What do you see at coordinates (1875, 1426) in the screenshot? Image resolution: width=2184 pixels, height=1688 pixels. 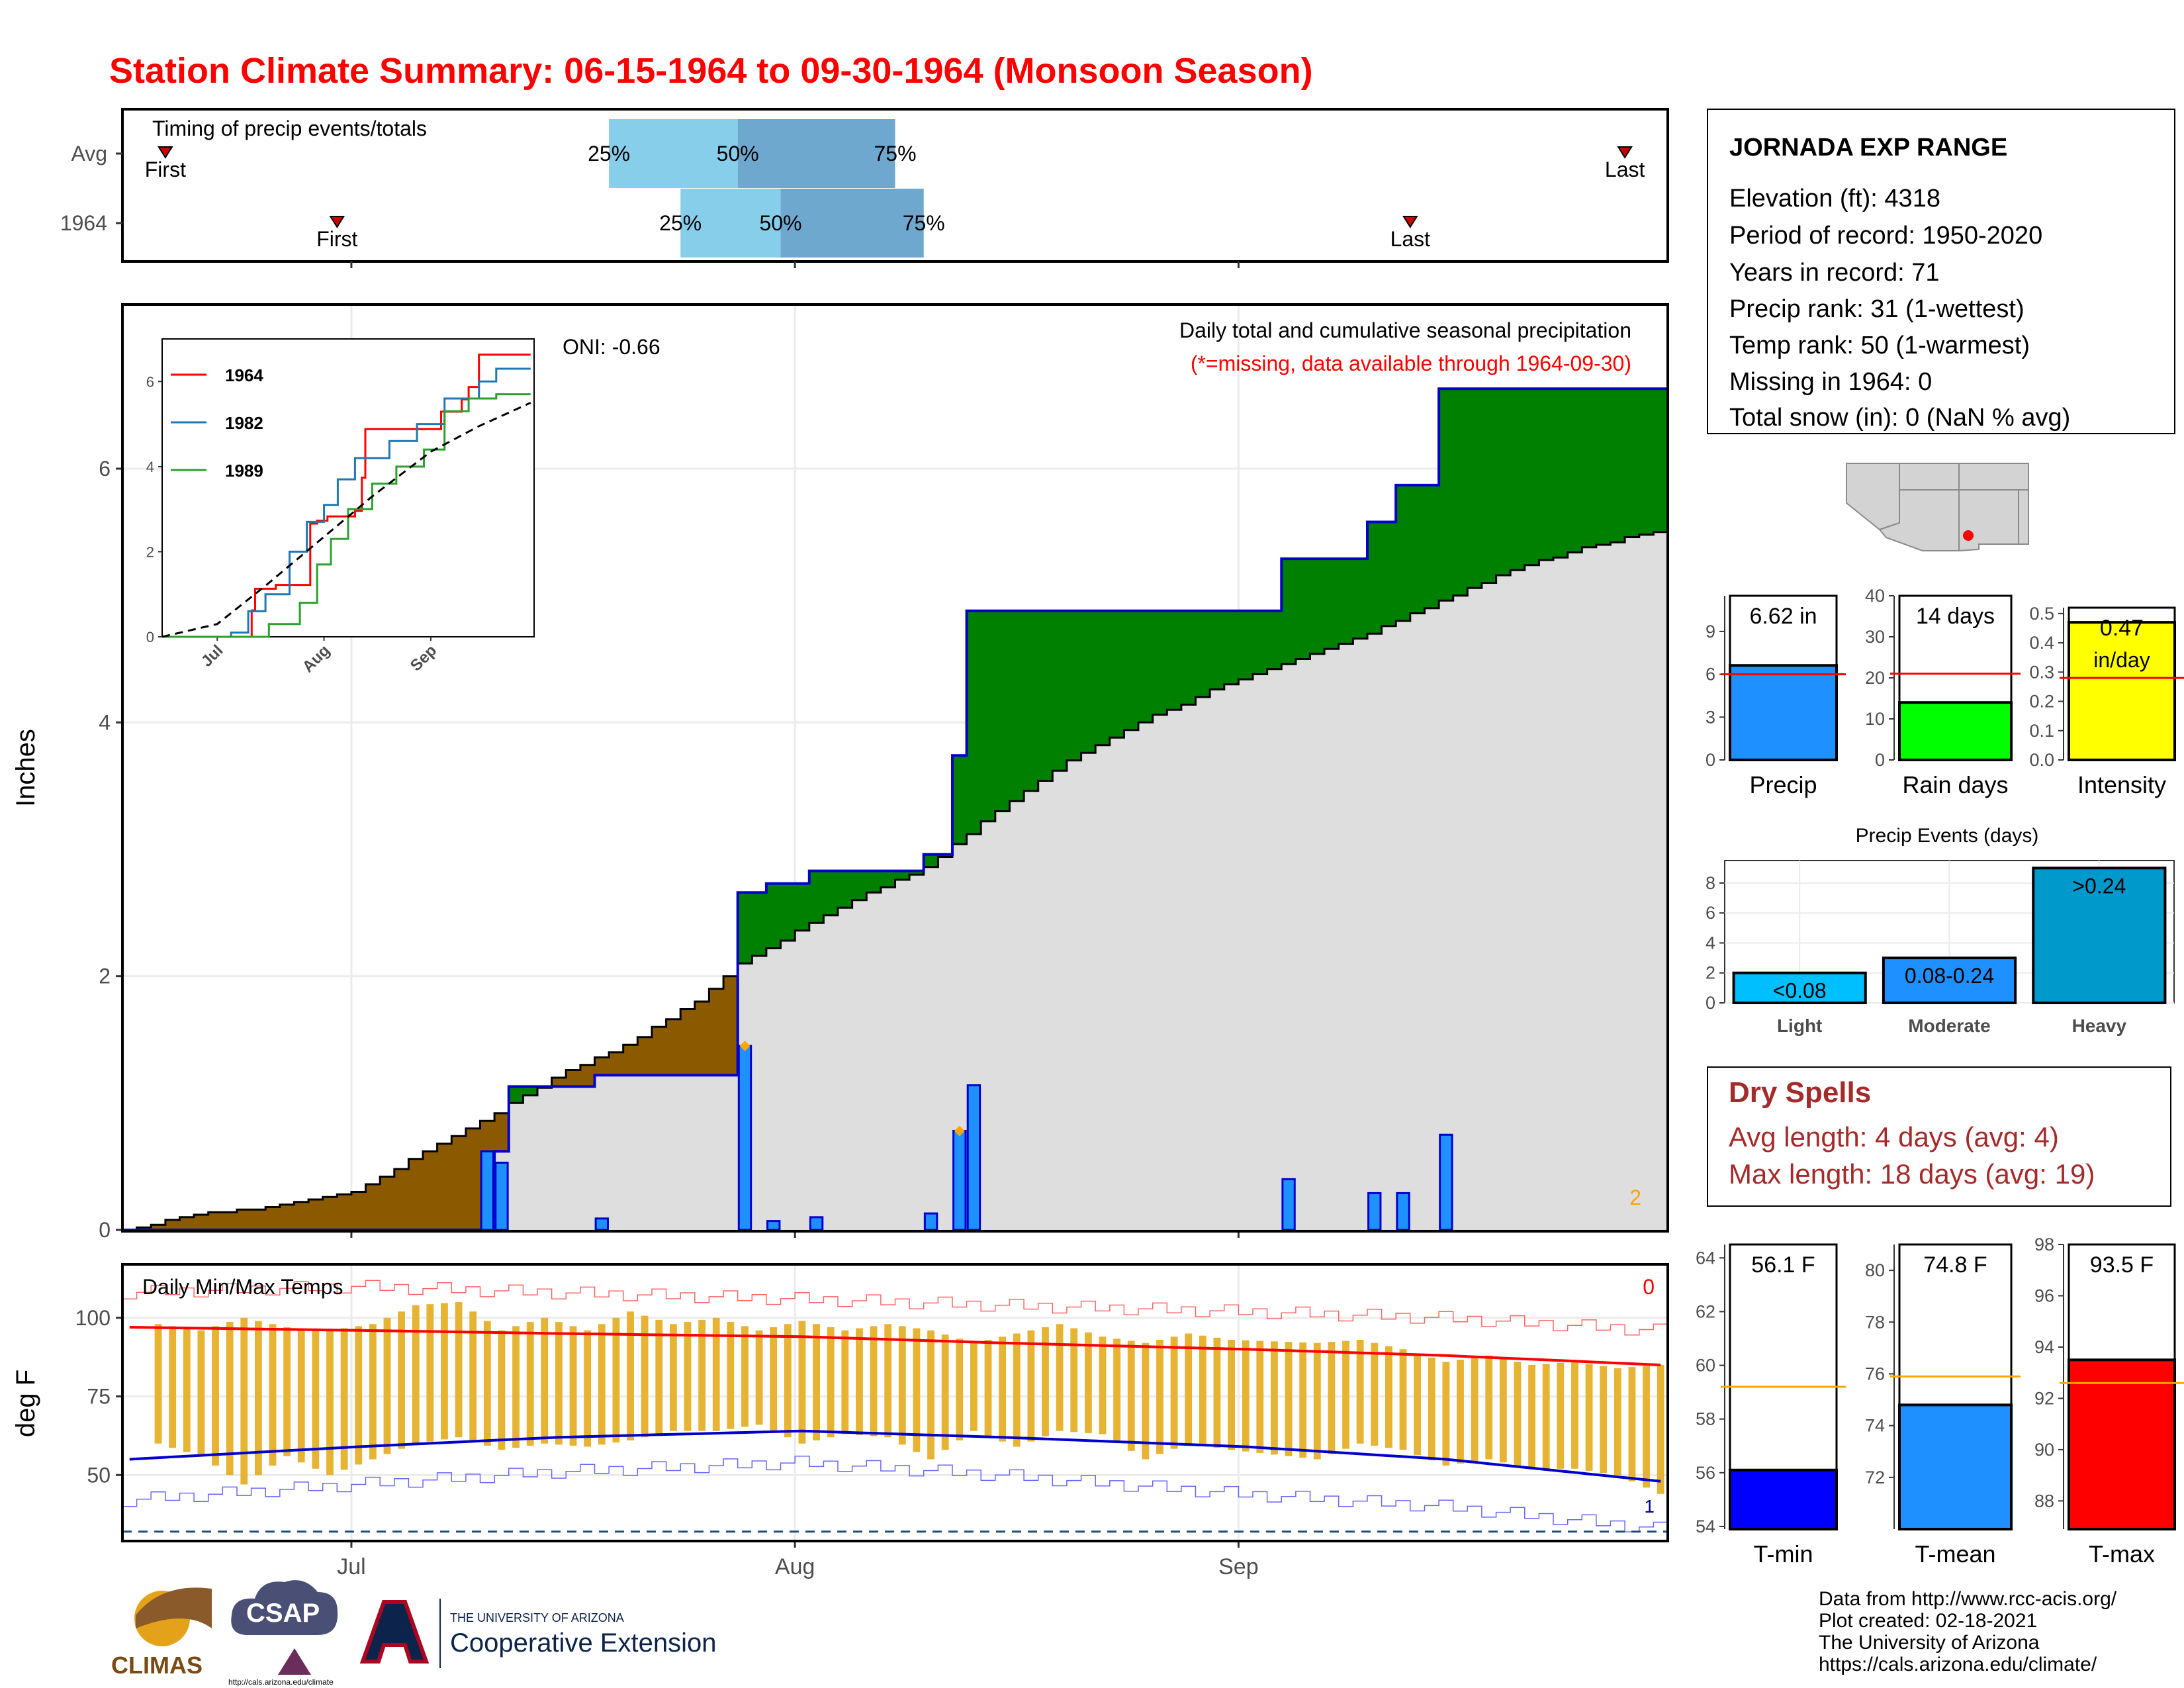 I see `bar-panel-ytick-label: 74` at bounding box center [1875, 1426].